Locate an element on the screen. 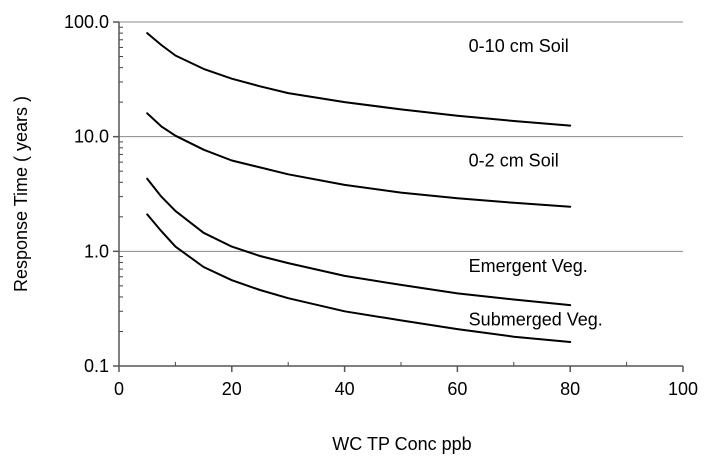 The image size is (712, 457). y-tick-label: 1.0 is located at coordinates (96, 251).